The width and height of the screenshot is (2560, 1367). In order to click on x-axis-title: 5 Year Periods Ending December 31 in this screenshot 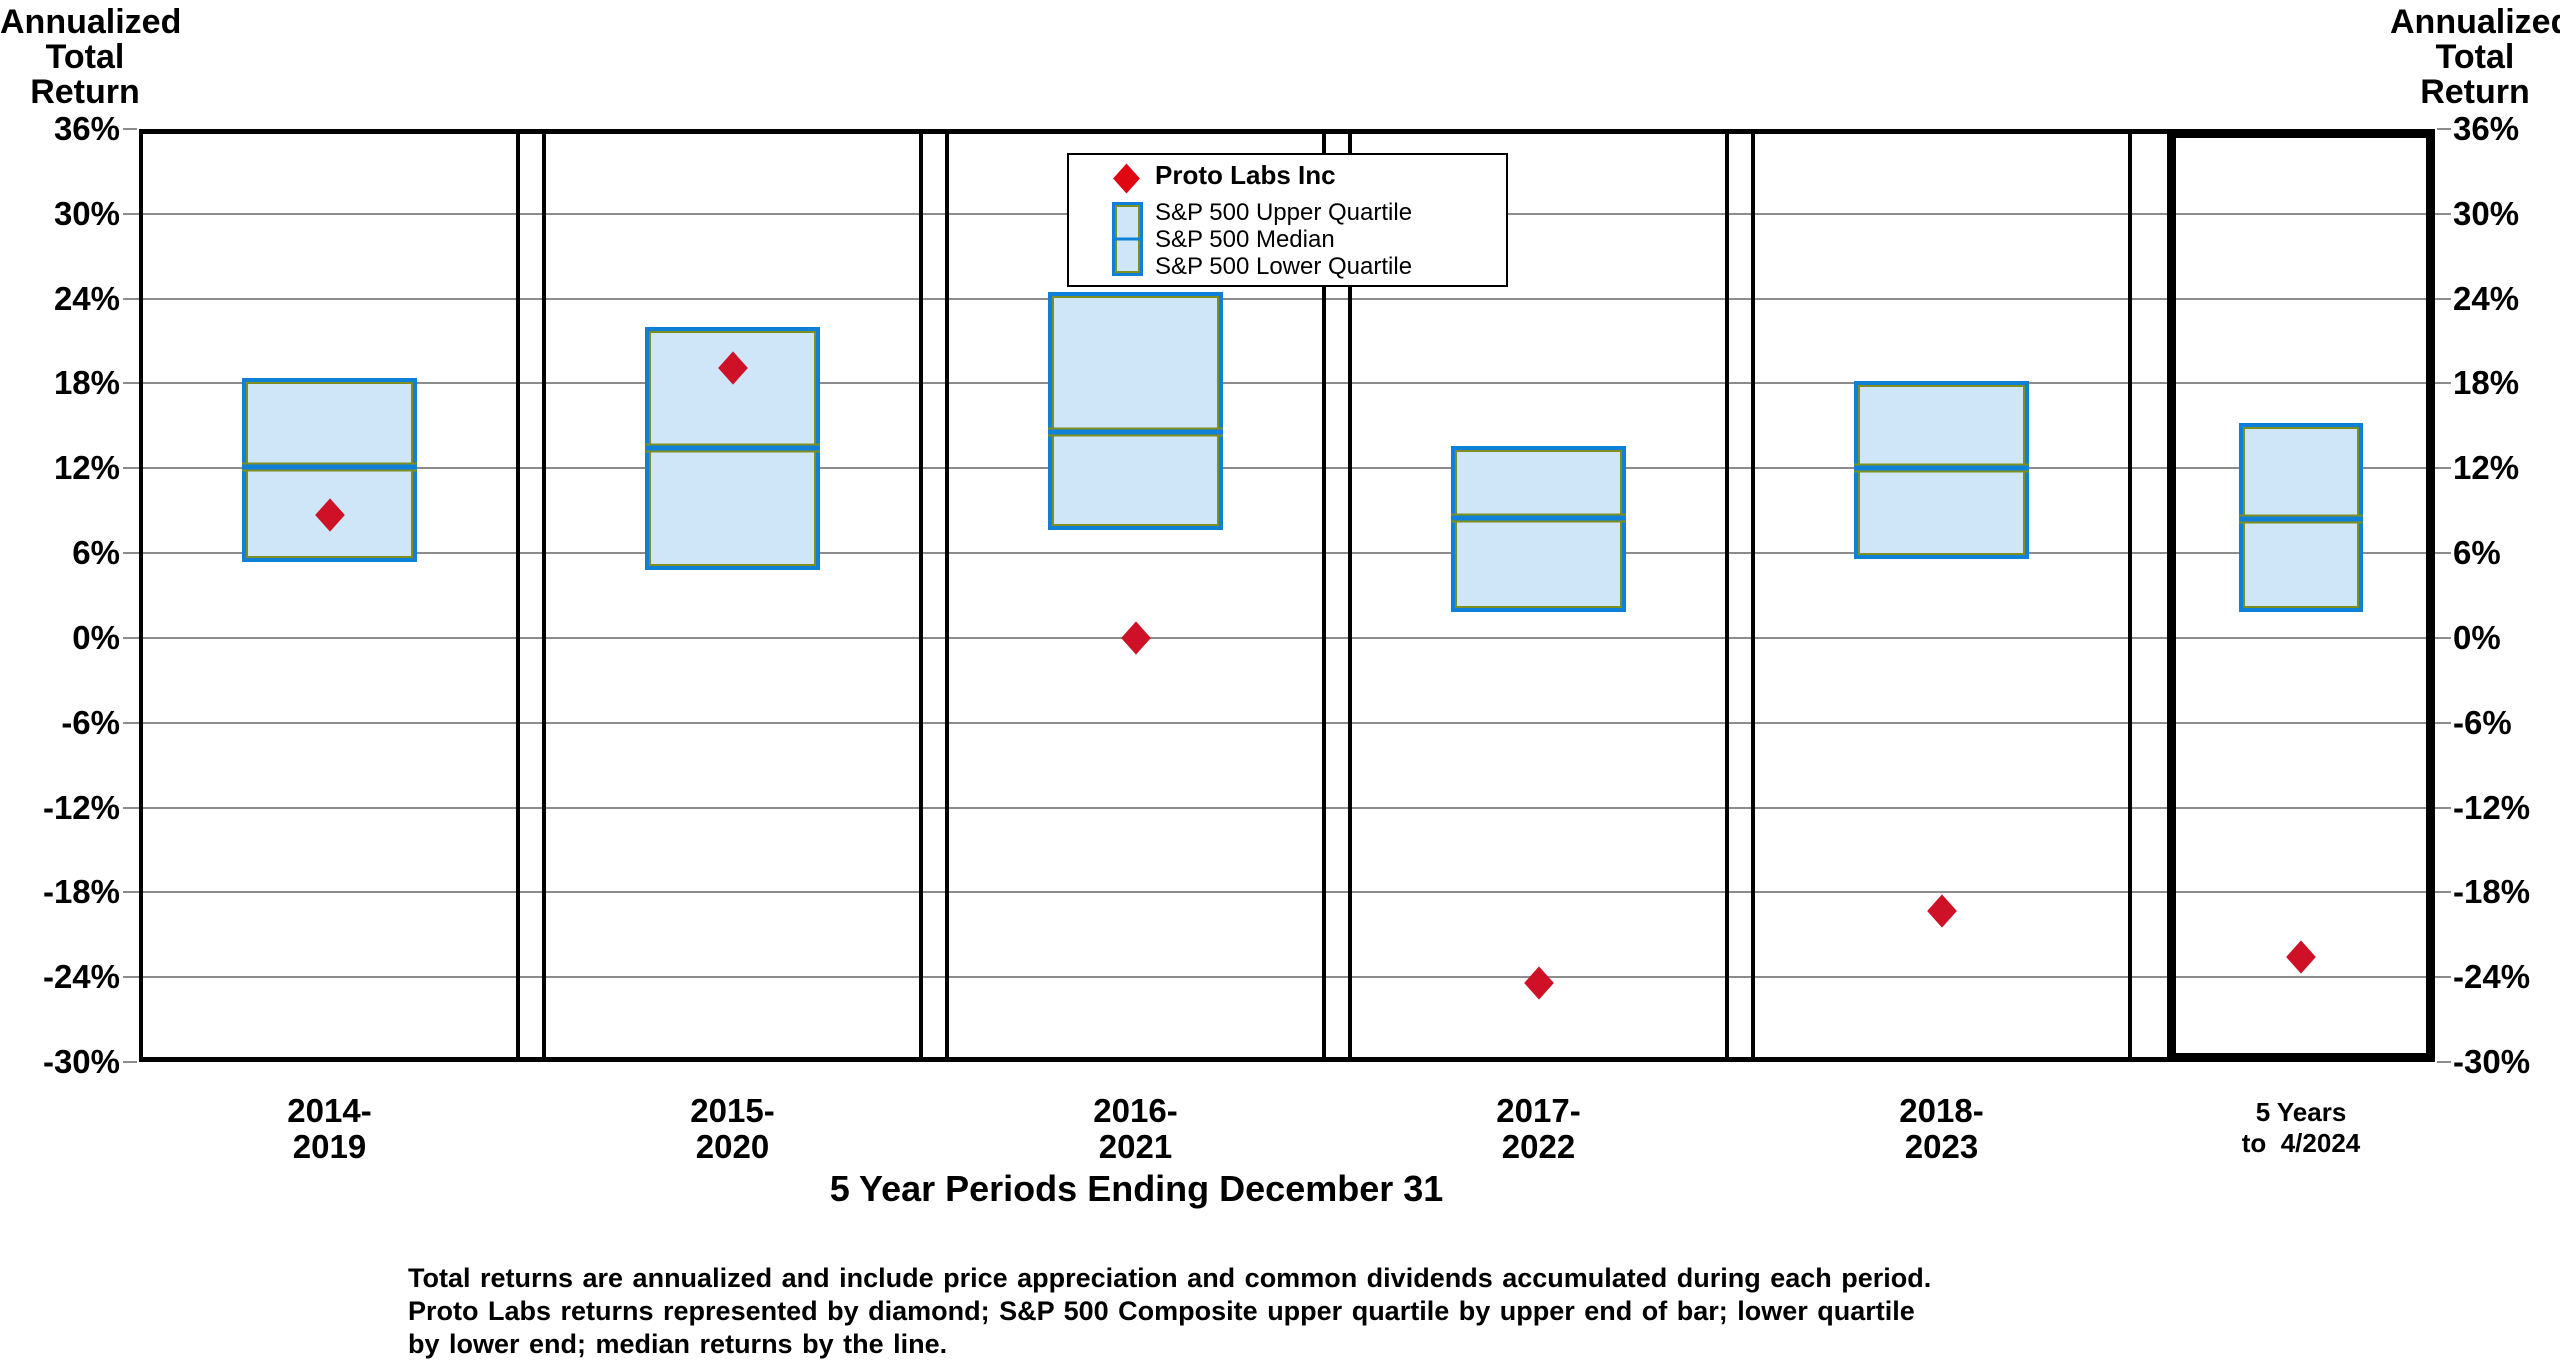, I will do `click(1136, 1188)`.